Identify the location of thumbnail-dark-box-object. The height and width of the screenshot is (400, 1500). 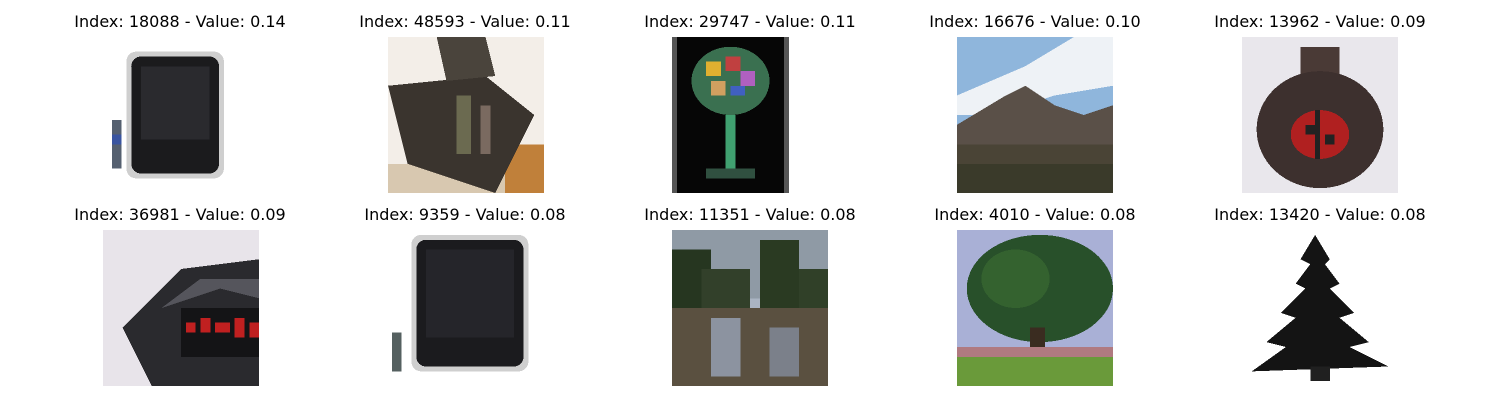
(466, 115).